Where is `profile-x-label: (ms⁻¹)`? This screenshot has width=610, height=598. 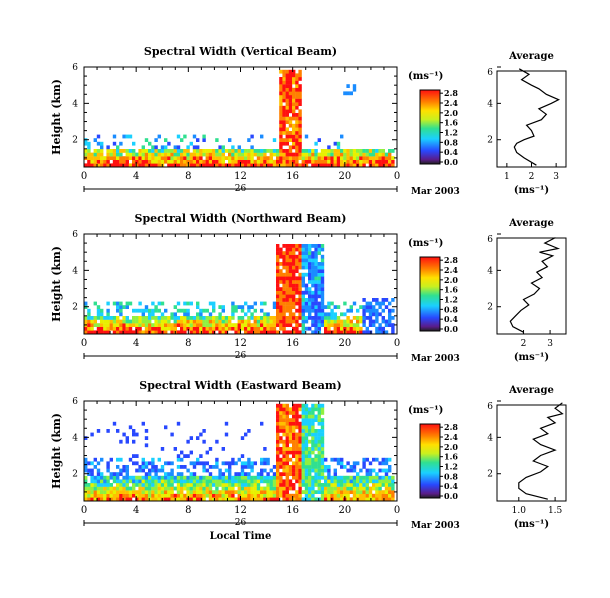 profile-x-label: (ms⁻¹) is located at coordinates (531, 357).